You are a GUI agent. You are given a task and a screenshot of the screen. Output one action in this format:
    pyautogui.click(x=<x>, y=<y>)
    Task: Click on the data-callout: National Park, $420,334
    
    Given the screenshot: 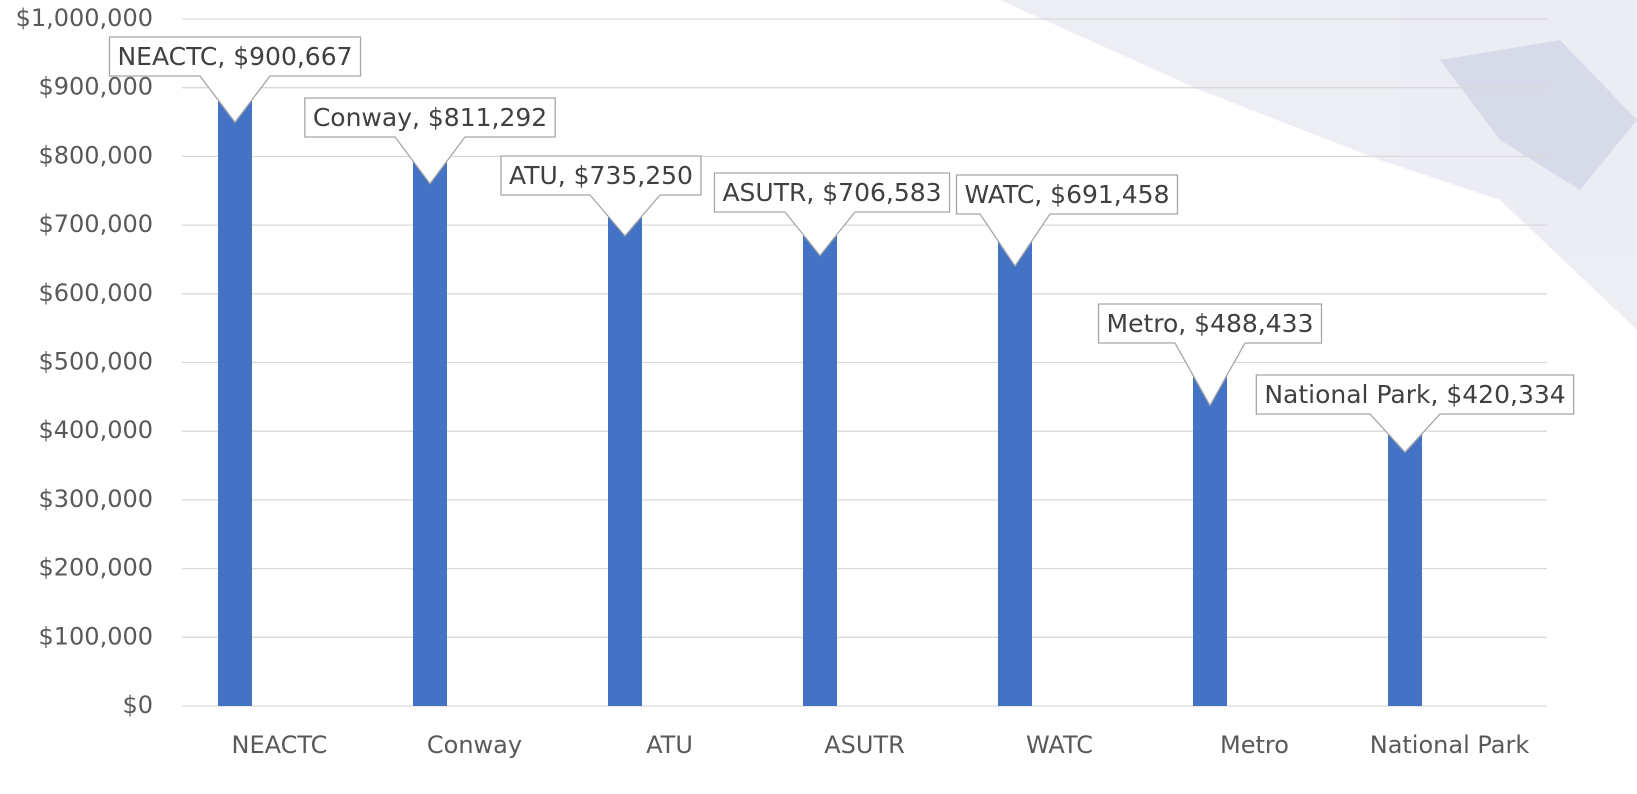 What is the action you would take?
    pyautogui.click(x=1415, y=414)
    